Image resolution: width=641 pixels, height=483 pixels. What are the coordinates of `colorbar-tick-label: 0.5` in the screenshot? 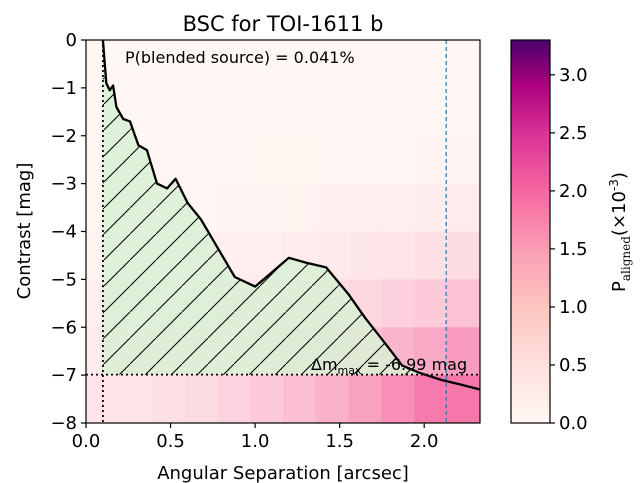 It's located at (573, 365).